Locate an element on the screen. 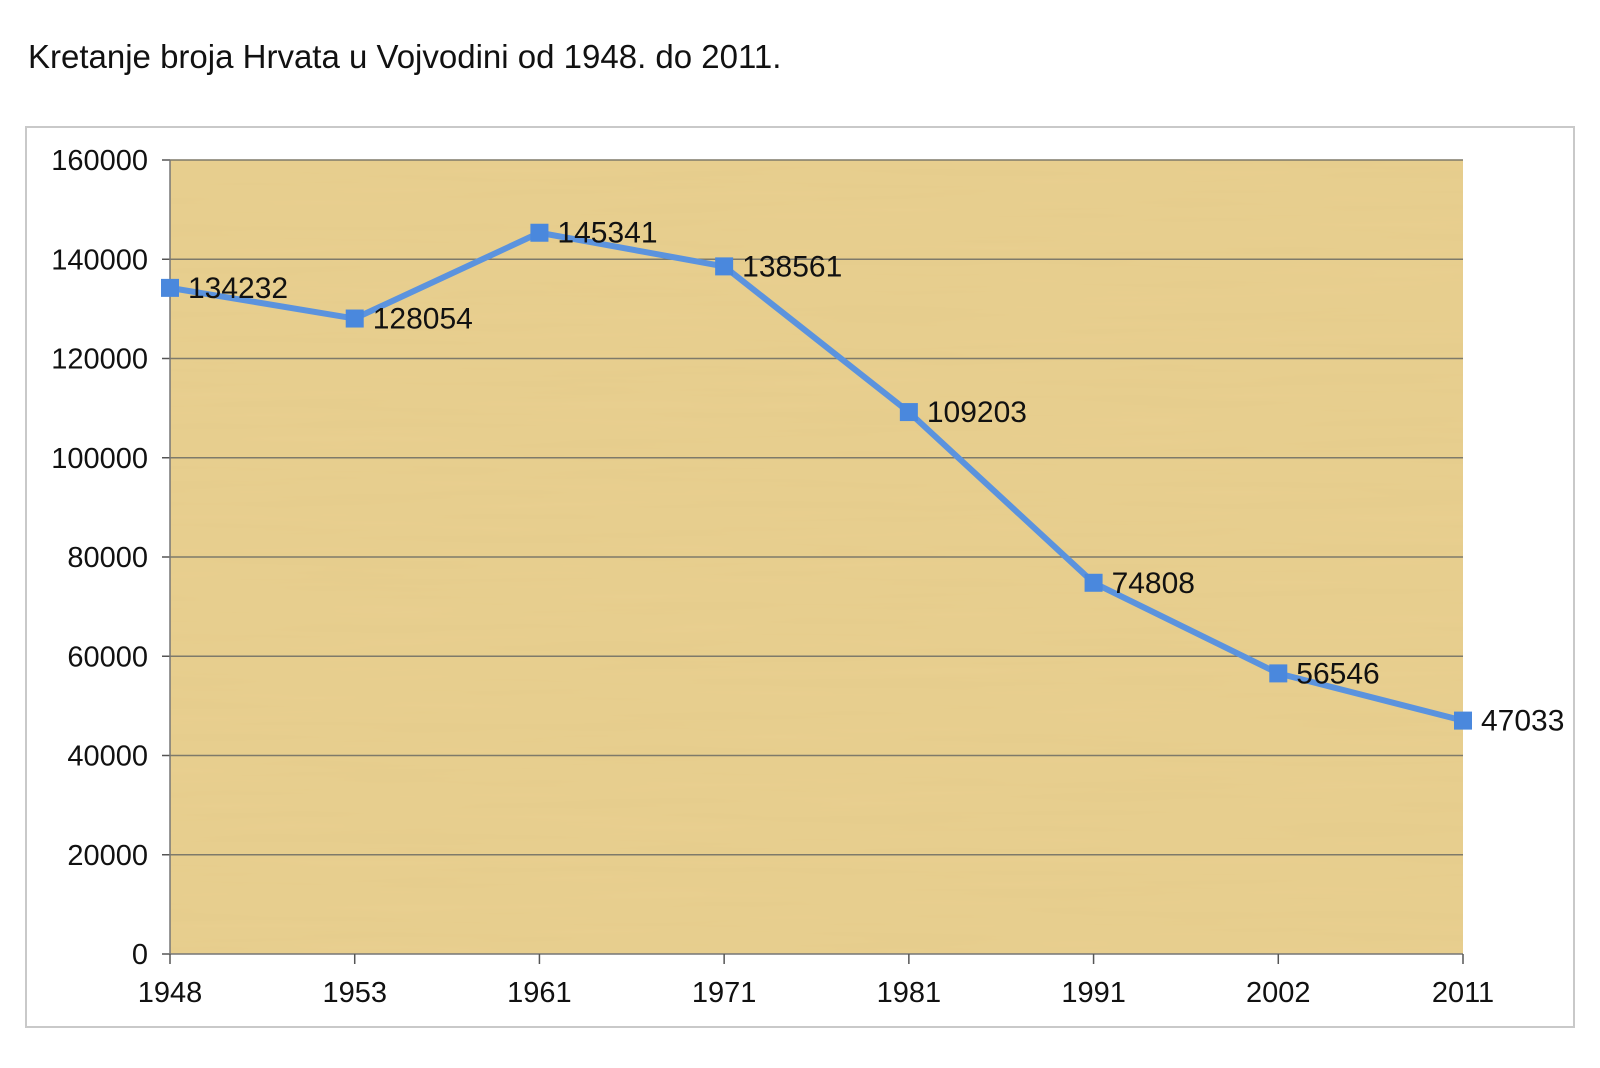 This screenshot has width=1600, height=1068. y-tick-label: 120000 is located at coordinates (99, 360).